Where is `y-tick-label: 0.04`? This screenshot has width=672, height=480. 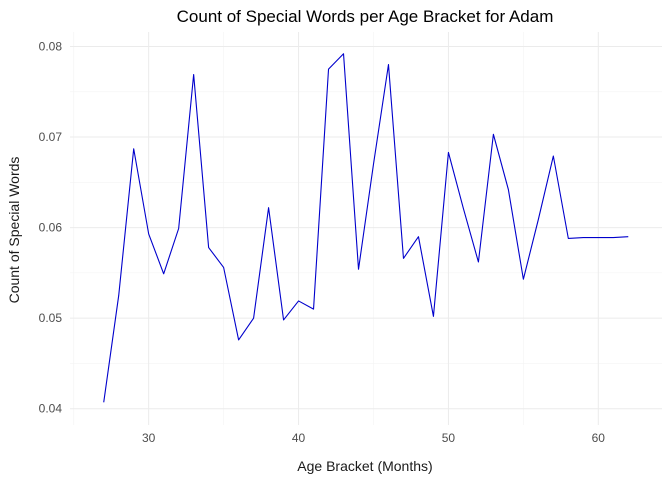
y-tick-label: 0.04 is located at coordinates (51, 409).